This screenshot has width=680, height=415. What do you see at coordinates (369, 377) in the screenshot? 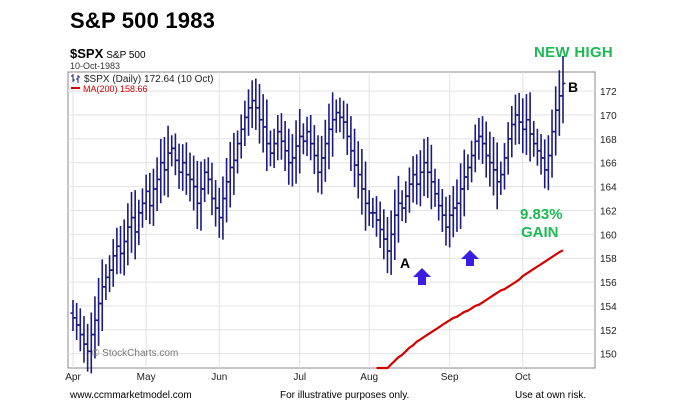
I see `x-tick-label: Aug` at bounding box center [369, 377].